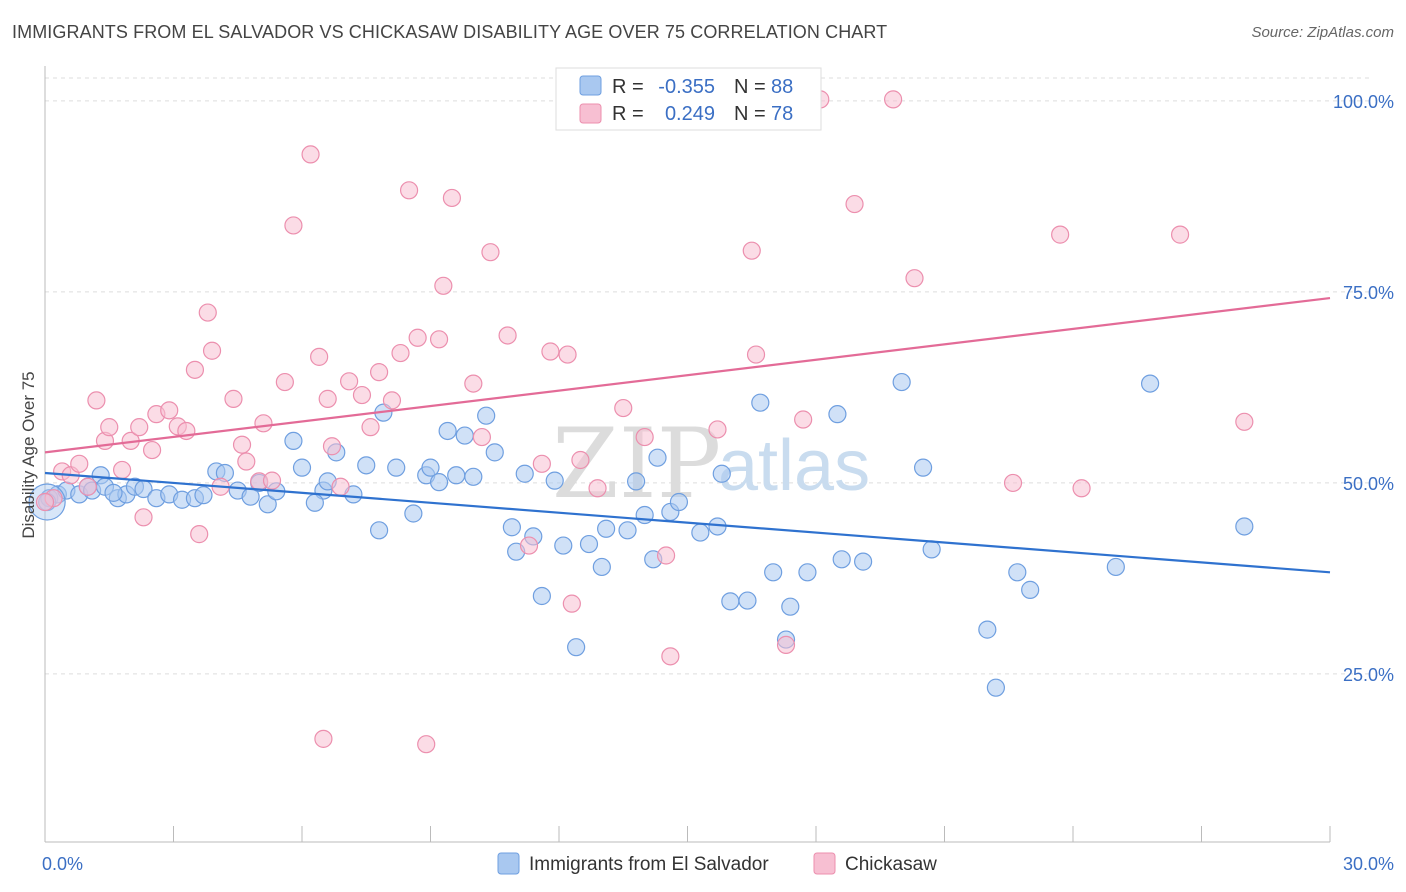 The image size is (1406, 892). Describe the element at coordinates (782, 87) in the screenshot. I see `legend-n-value-1: 88` at that location.